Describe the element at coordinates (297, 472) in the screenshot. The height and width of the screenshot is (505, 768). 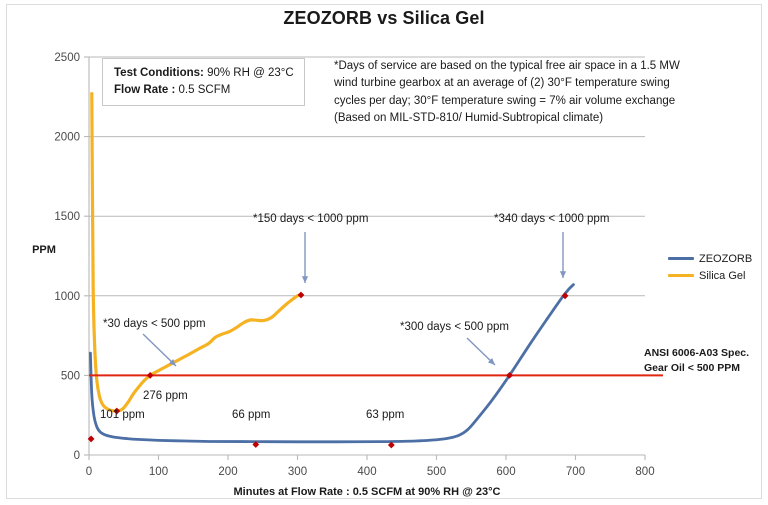
I see `x-axis-tick-label: 300` at that location.